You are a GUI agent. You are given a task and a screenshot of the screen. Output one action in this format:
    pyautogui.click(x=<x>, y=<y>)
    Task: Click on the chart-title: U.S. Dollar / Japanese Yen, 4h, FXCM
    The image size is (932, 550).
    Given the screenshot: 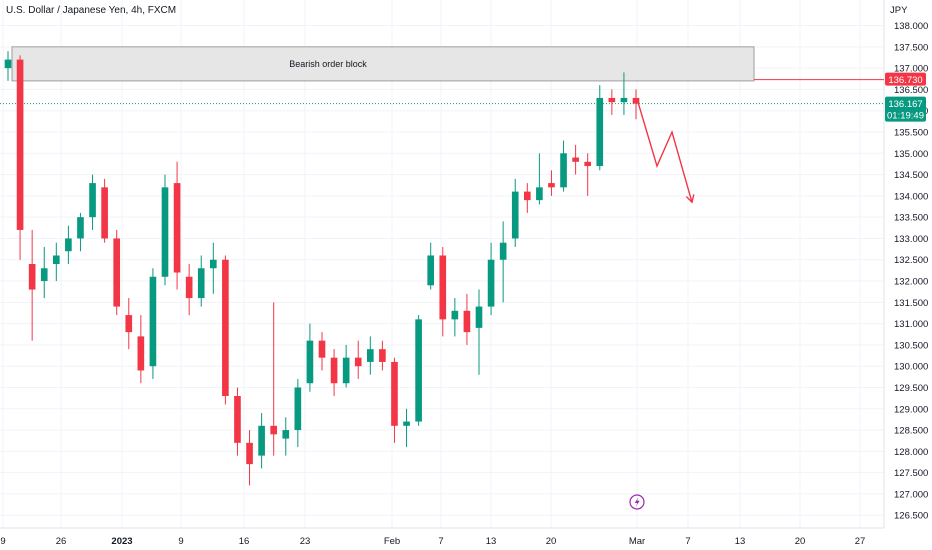 What is the action you would take?
    pyautogui.click(x=91, y=10)
    